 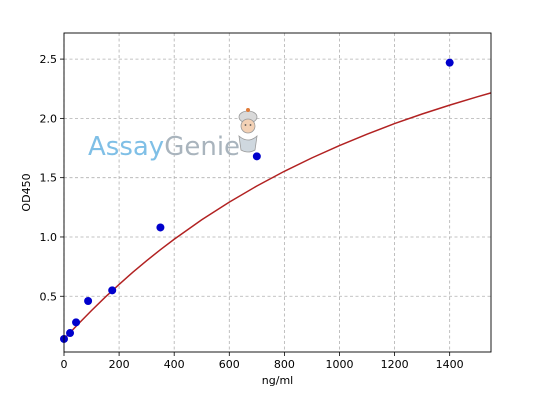 What do you see at coordinates (49, 237) in the screenshot?
I see `y-tick-label: 1.0` at bounding box center [49, 237].